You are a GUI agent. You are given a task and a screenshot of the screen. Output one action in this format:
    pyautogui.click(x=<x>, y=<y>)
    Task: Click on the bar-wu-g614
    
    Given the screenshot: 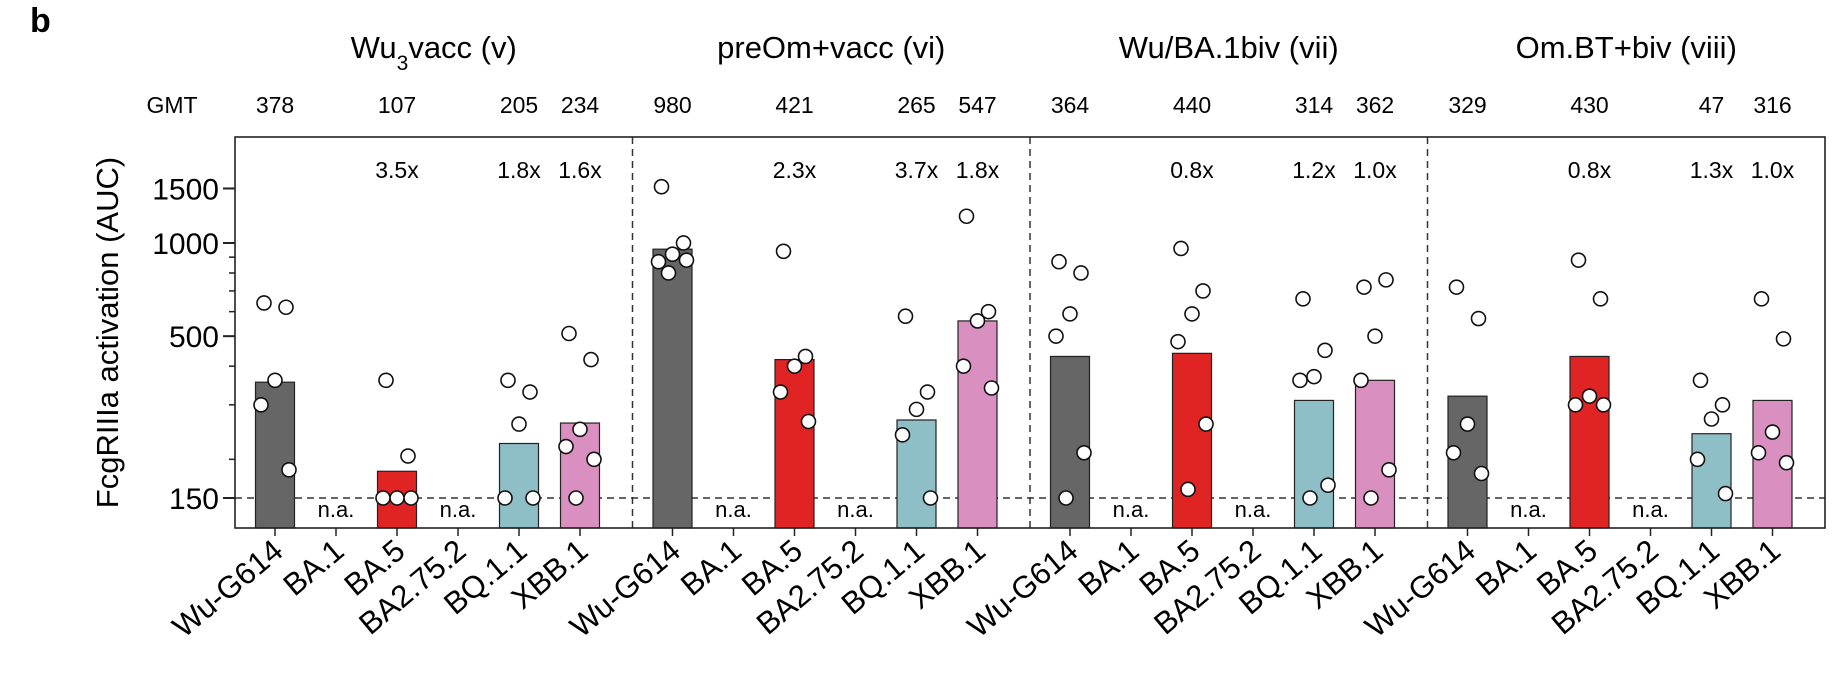 What is the action you would take?
    pyautogui.click(x=672, y=388)
    